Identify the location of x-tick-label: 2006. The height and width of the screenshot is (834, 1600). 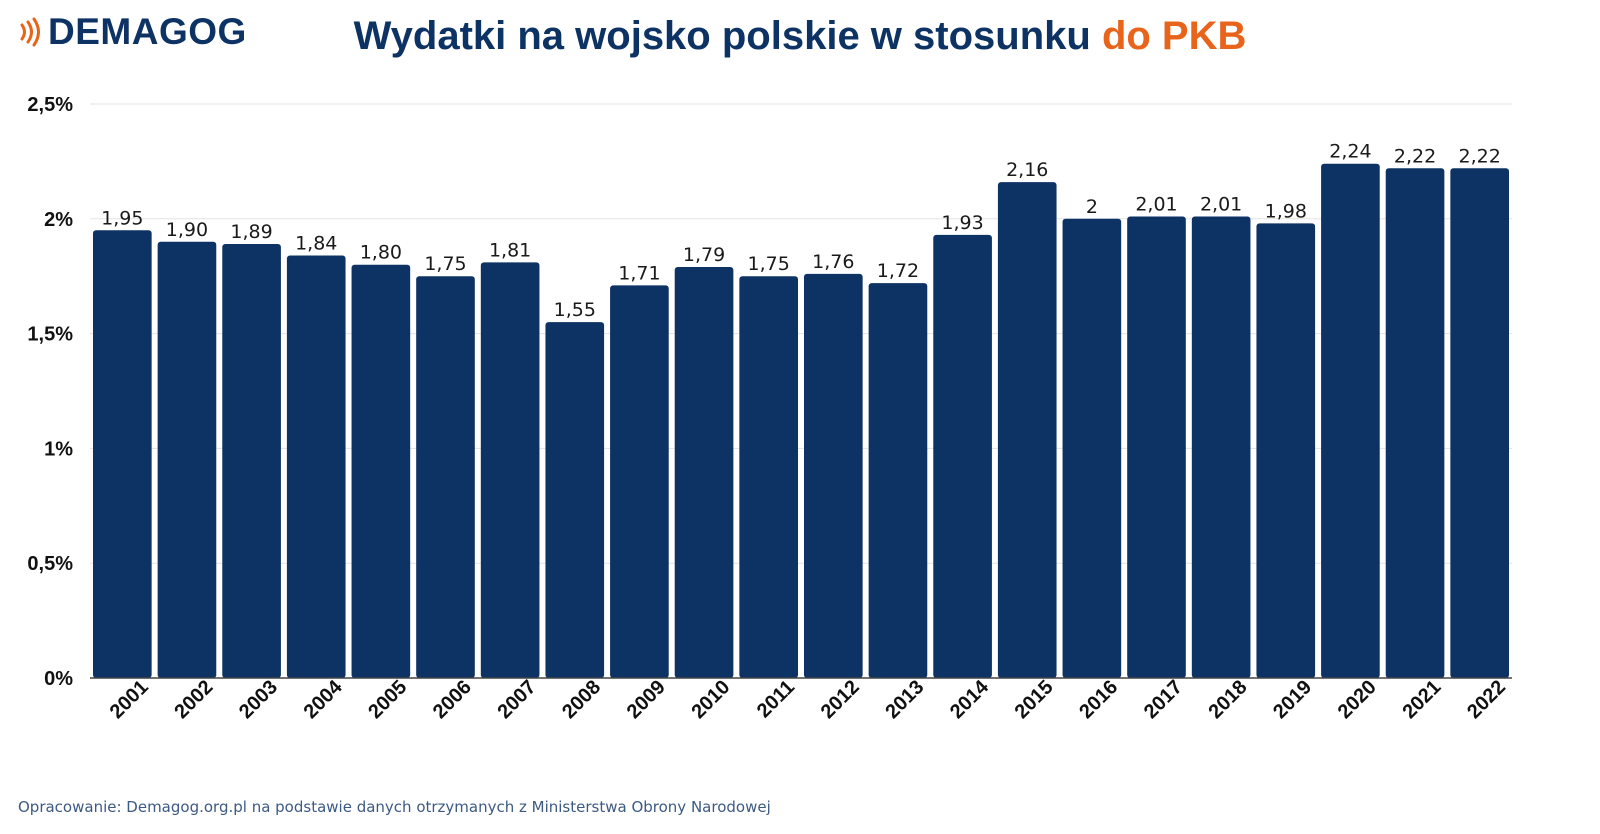
(452, 699).